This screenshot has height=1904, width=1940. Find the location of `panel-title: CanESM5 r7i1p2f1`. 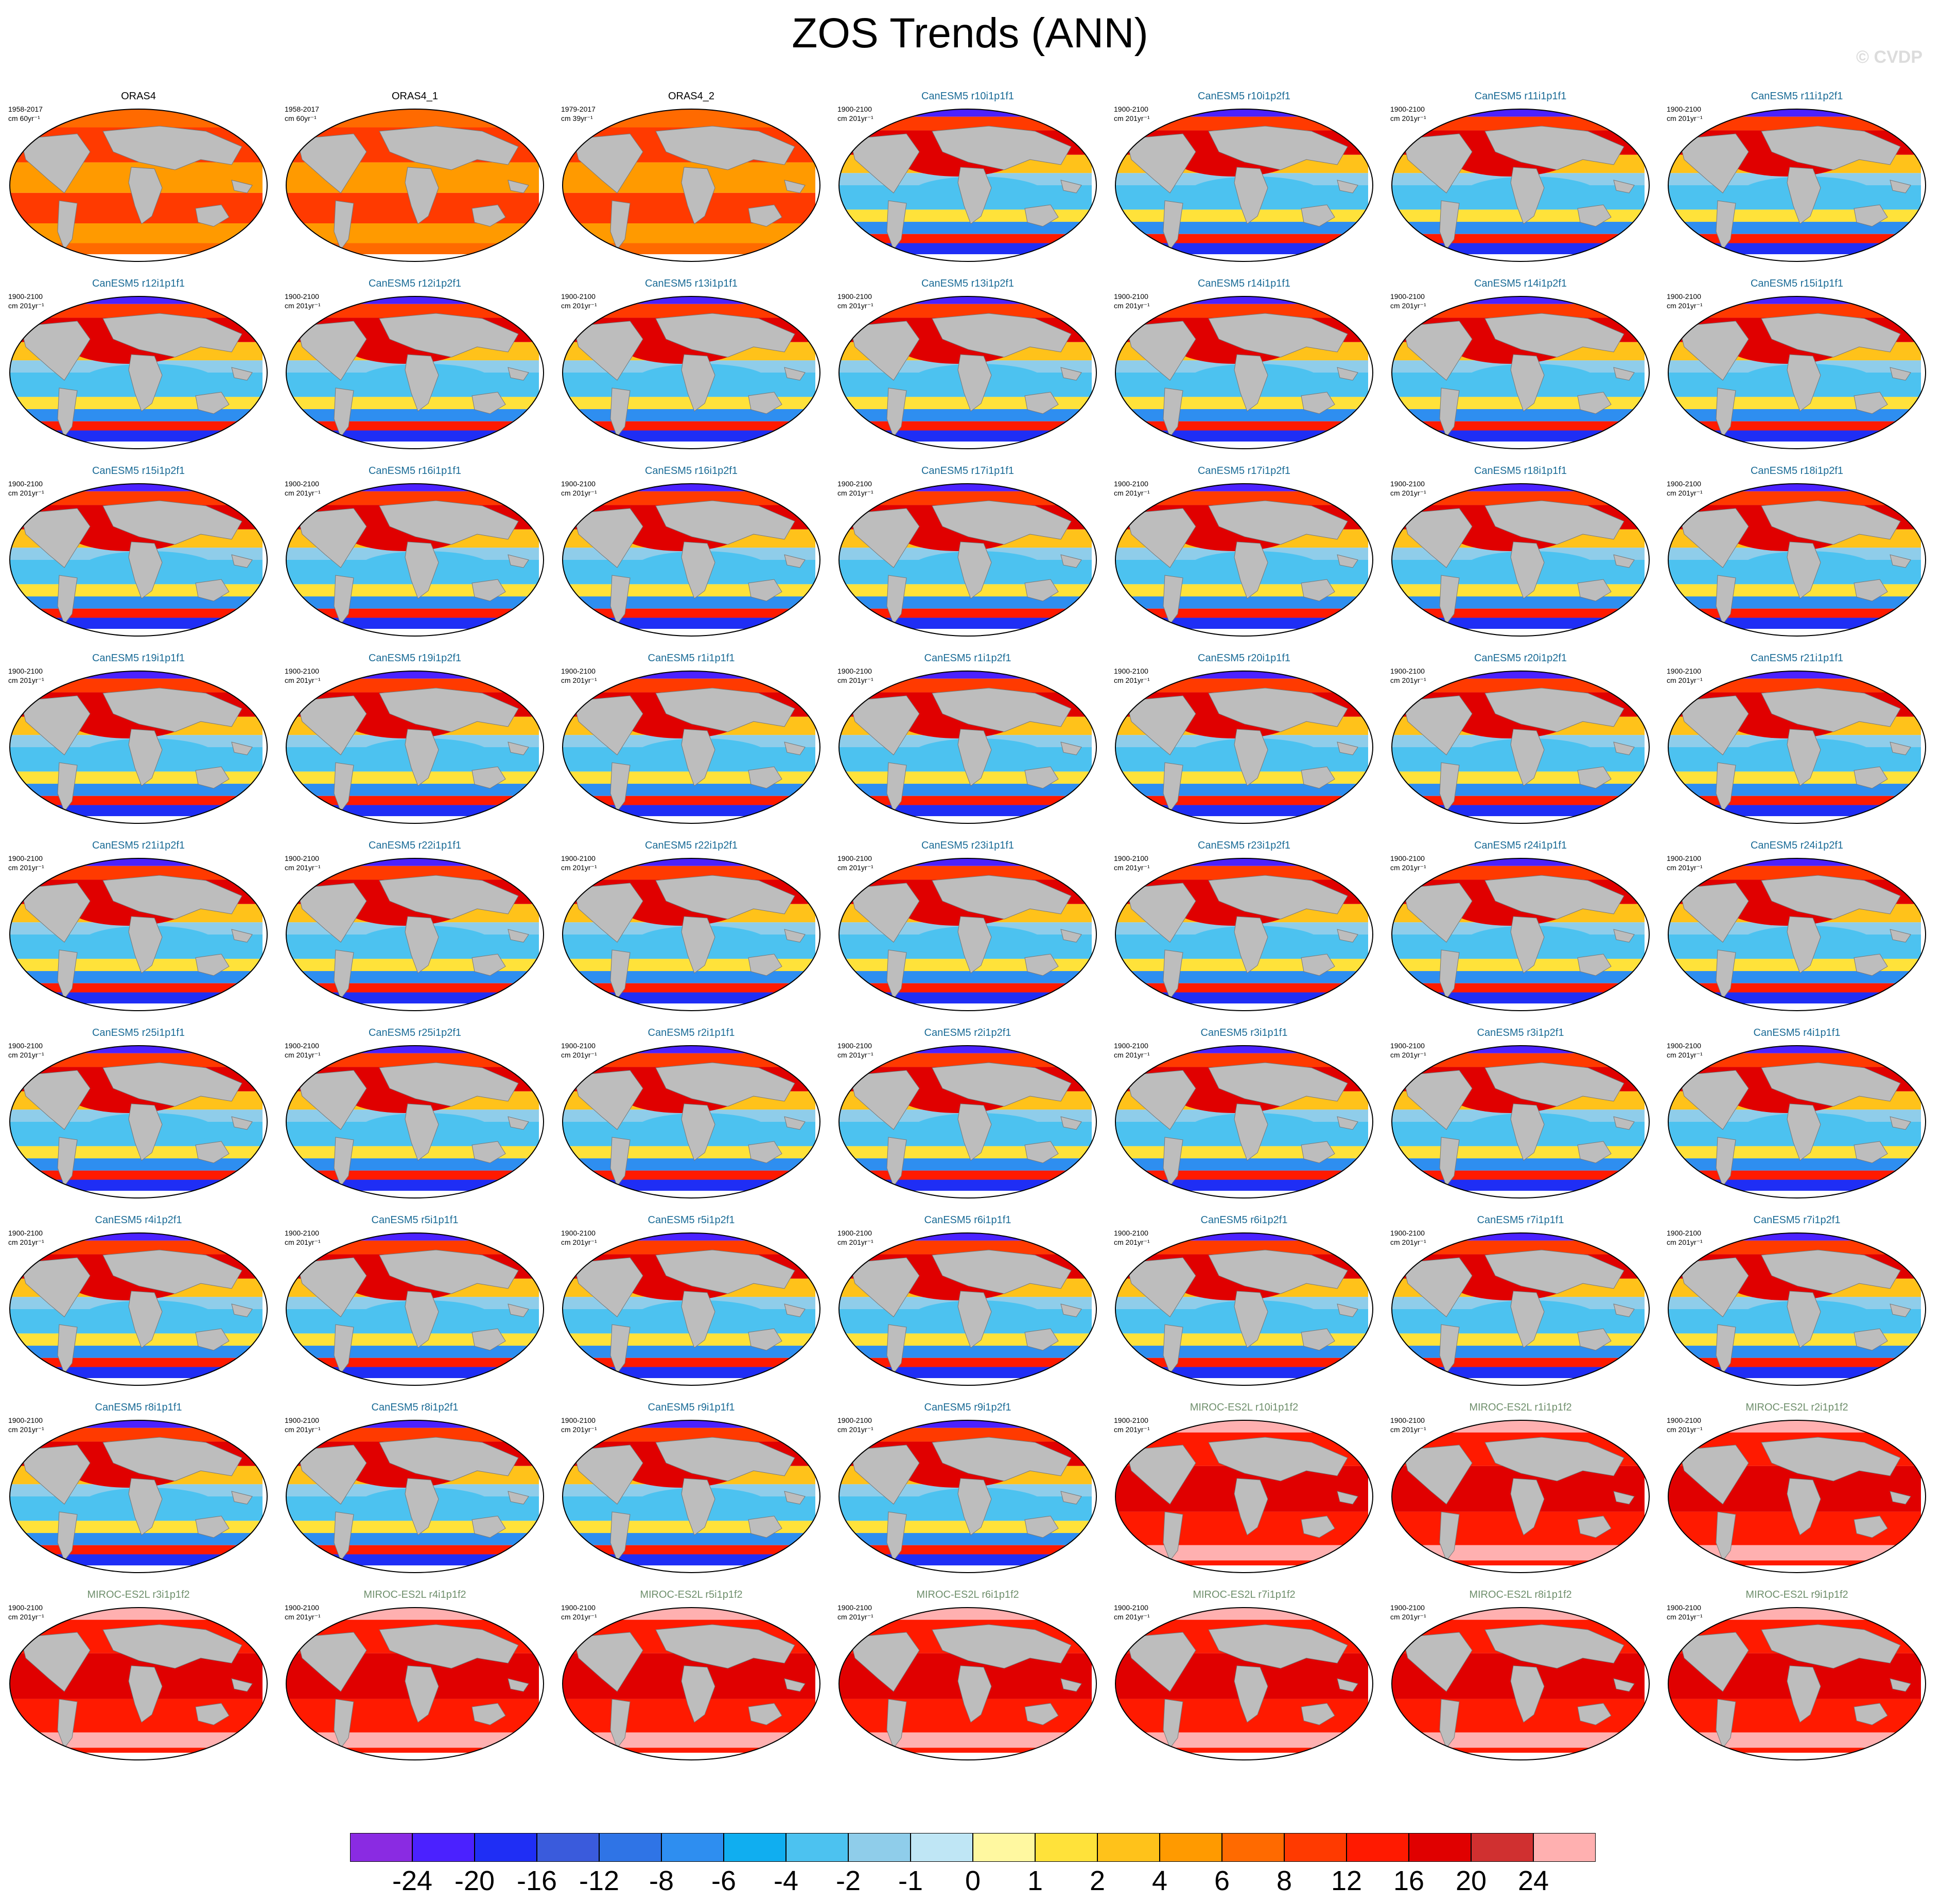

panel-title: CanESM5 r7i1p2f1 is located at coordinates (1797, 1220).